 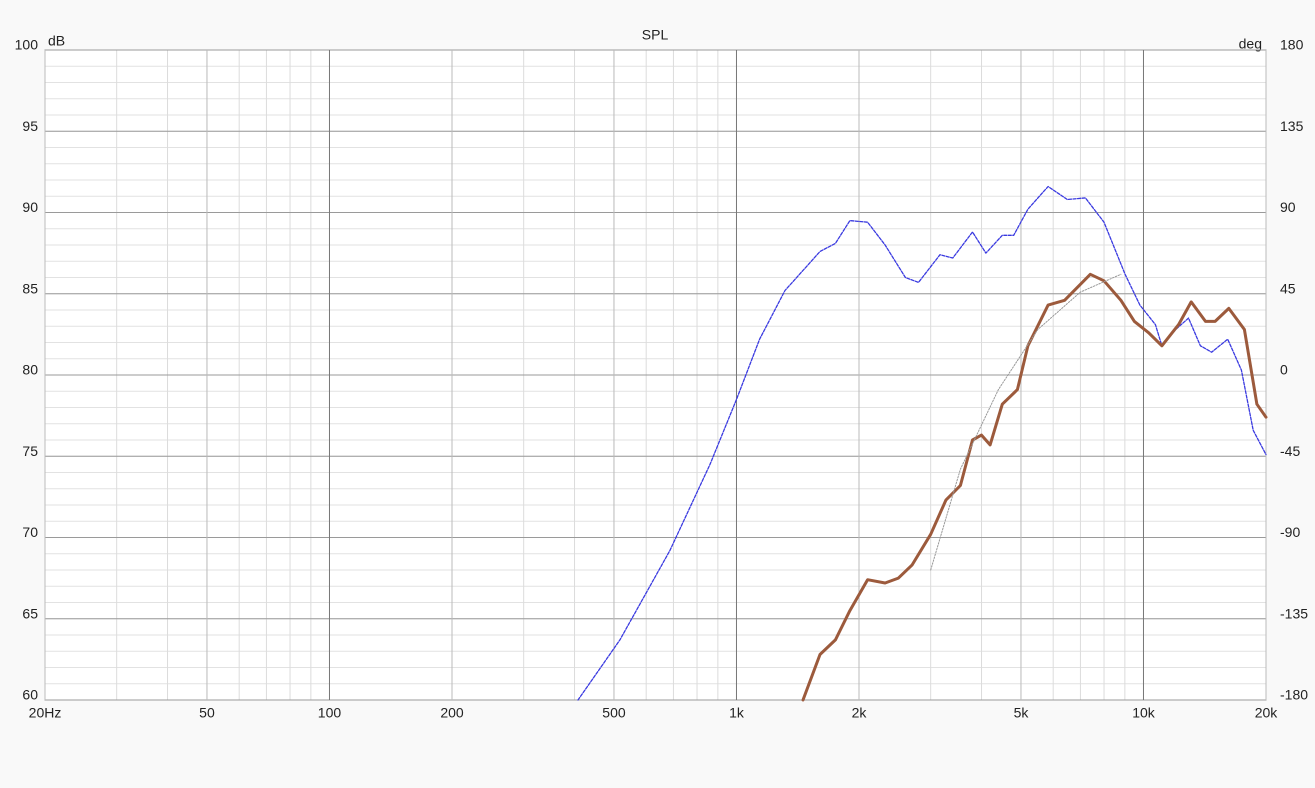 What do you see at coordinates (860, 713) in the screenshot?
I see `x-tick-label: 2k` at bounding box center [860, 713].